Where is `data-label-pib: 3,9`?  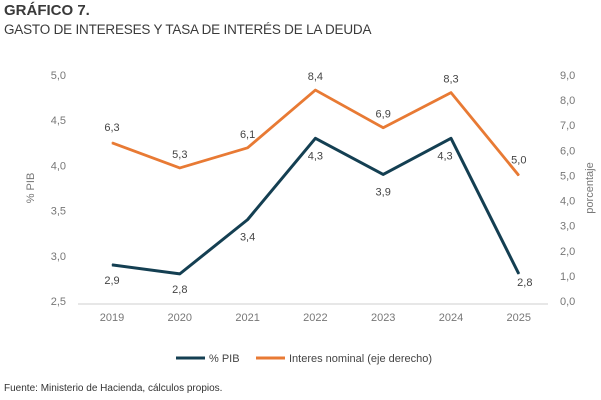
data-label-pib: 3,9 is located at coordinates (383, 192).